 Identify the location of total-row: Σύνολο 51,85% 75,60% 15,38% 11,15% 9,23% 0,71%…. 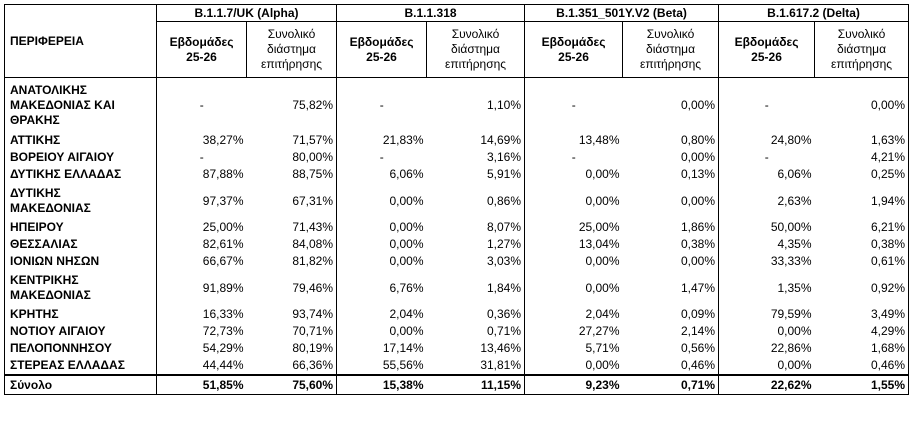
(457, 384).